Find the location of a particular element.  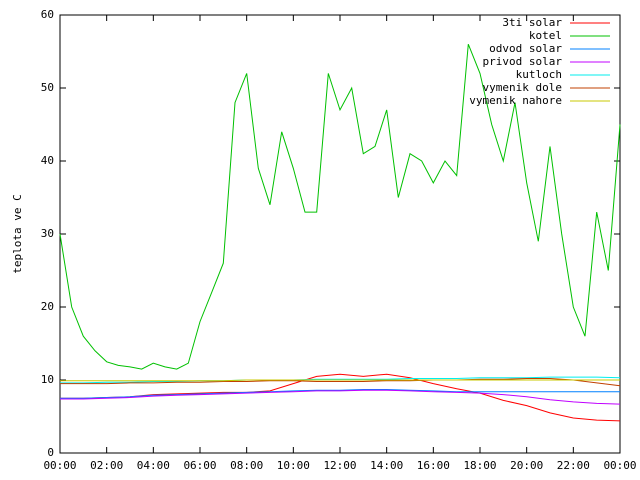

x-tick-label: 08:00 is located at coordinates (246, 465).